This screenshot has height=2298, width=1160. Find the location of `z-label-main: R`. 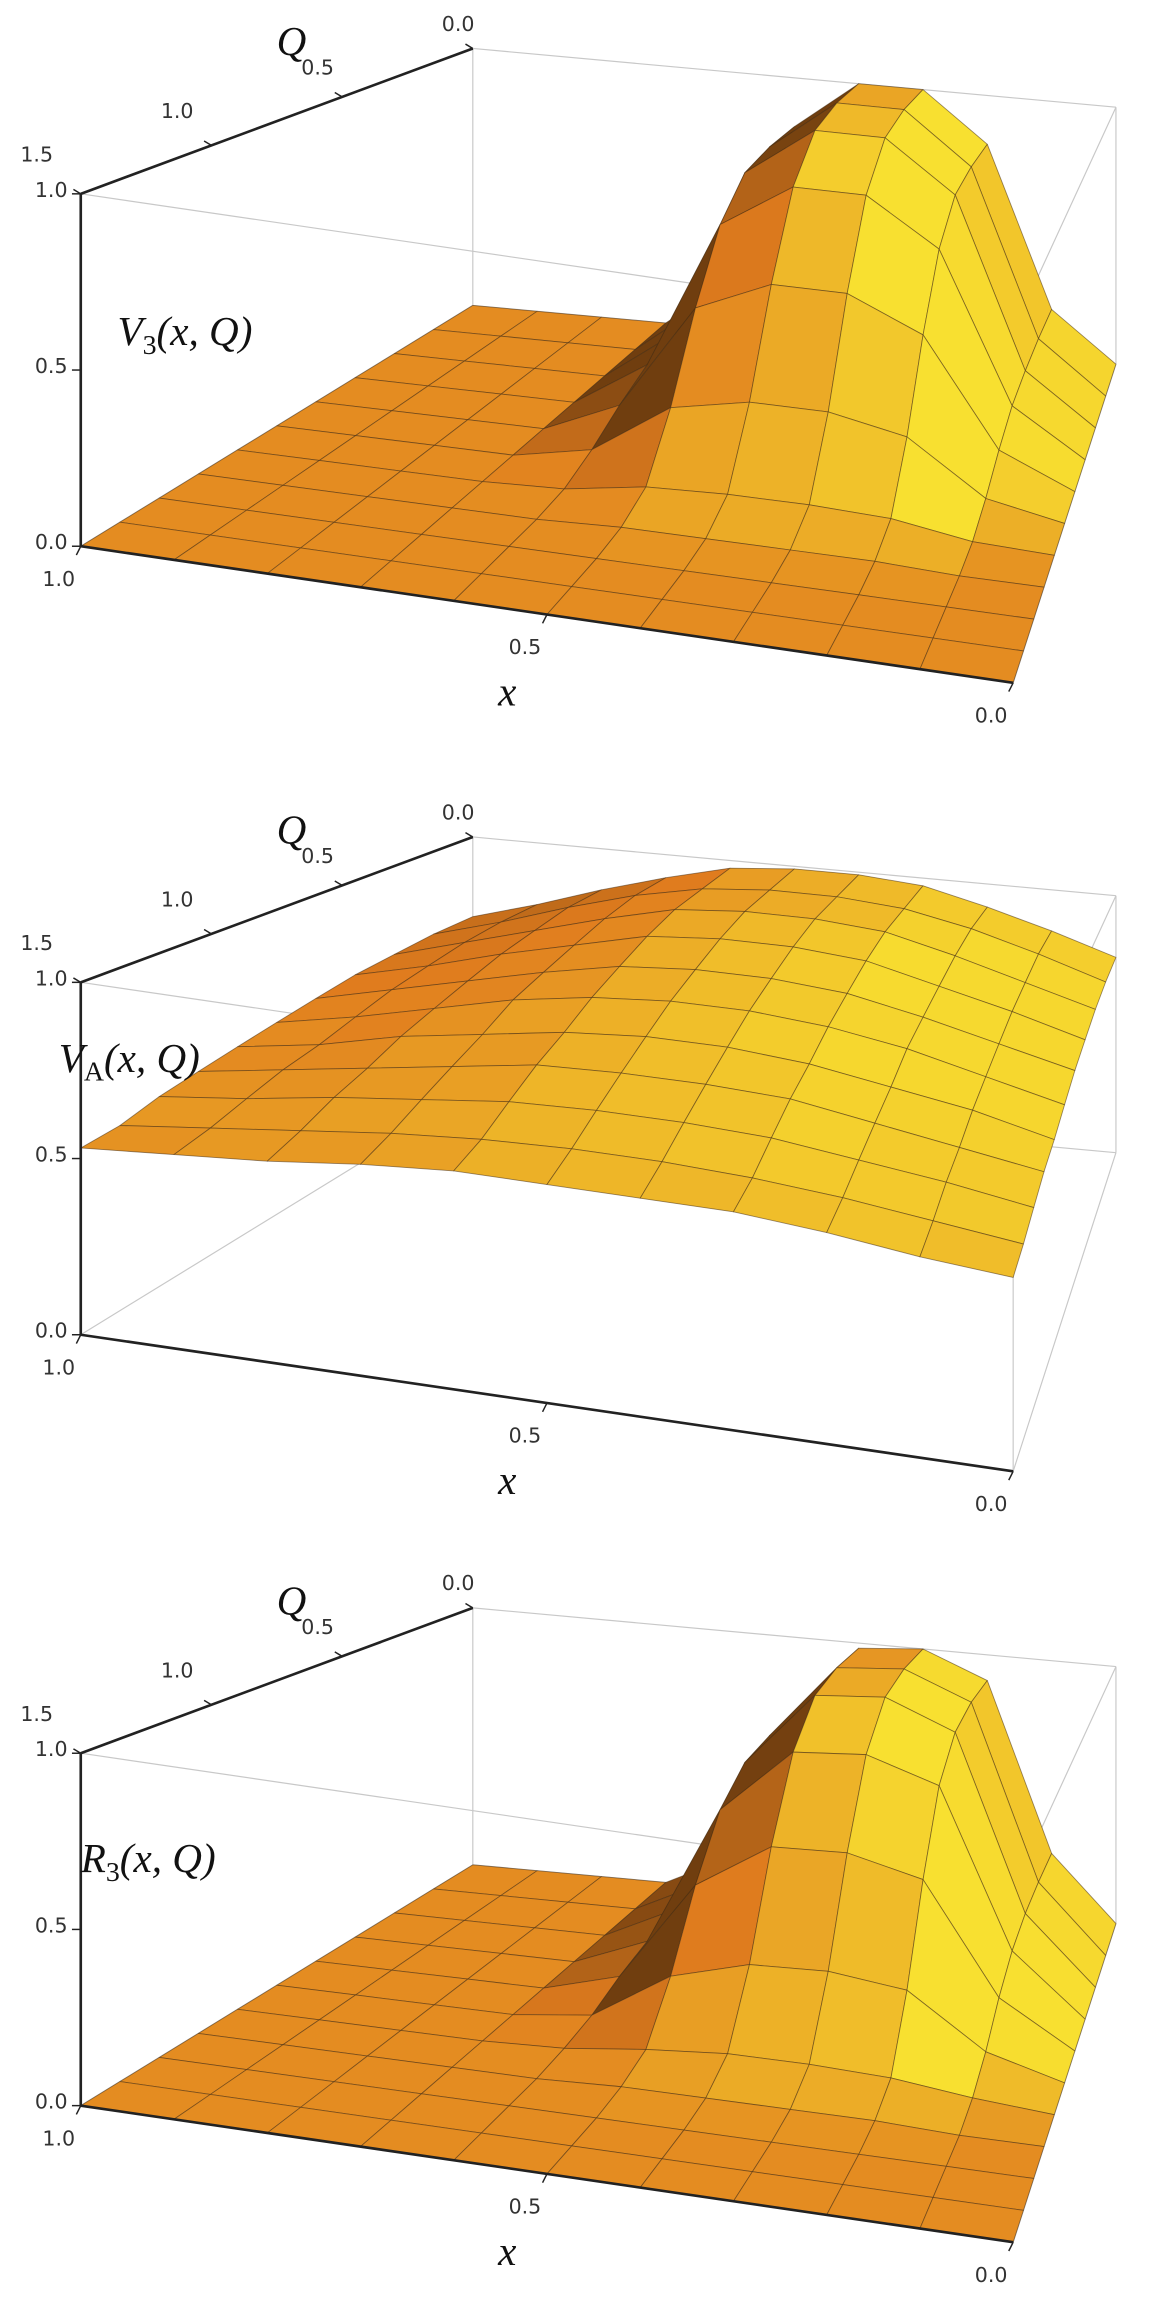

z-label-main: R is located at coordinates (93, 1858).